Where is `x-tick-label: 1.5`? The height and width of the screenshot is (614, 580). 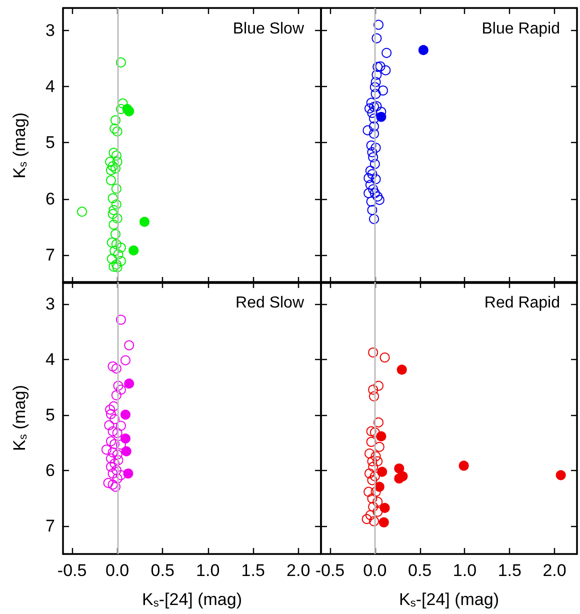
x-tick-label: 1.5 is located at coordinates (253, 570).